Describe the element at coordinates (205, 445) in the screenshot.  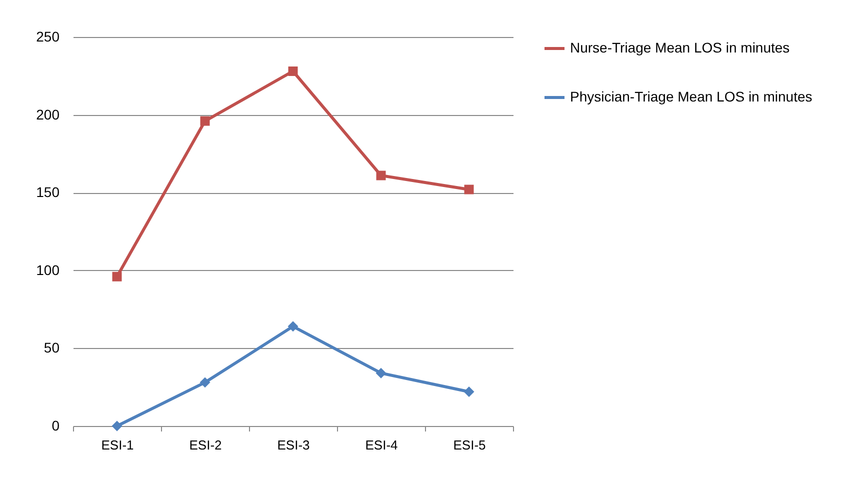
I see `x-tick-label: ESI-2` at that location.